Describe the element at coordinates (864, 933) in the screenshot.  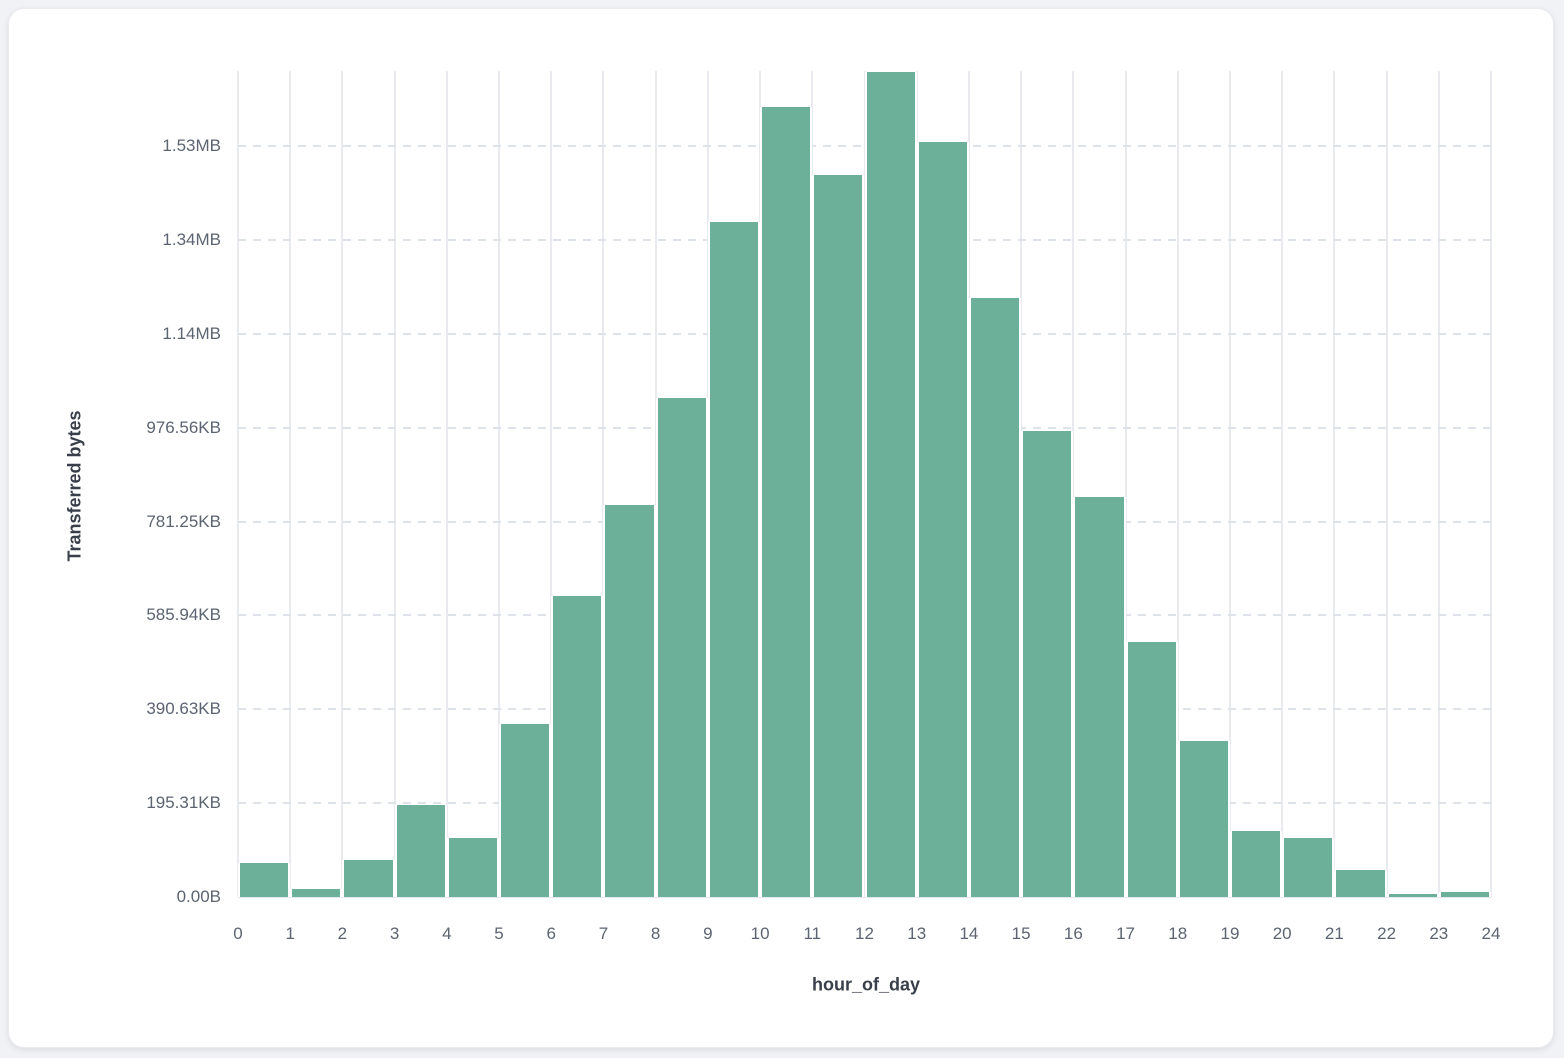
I see `x-tick-label: 12` at that location.